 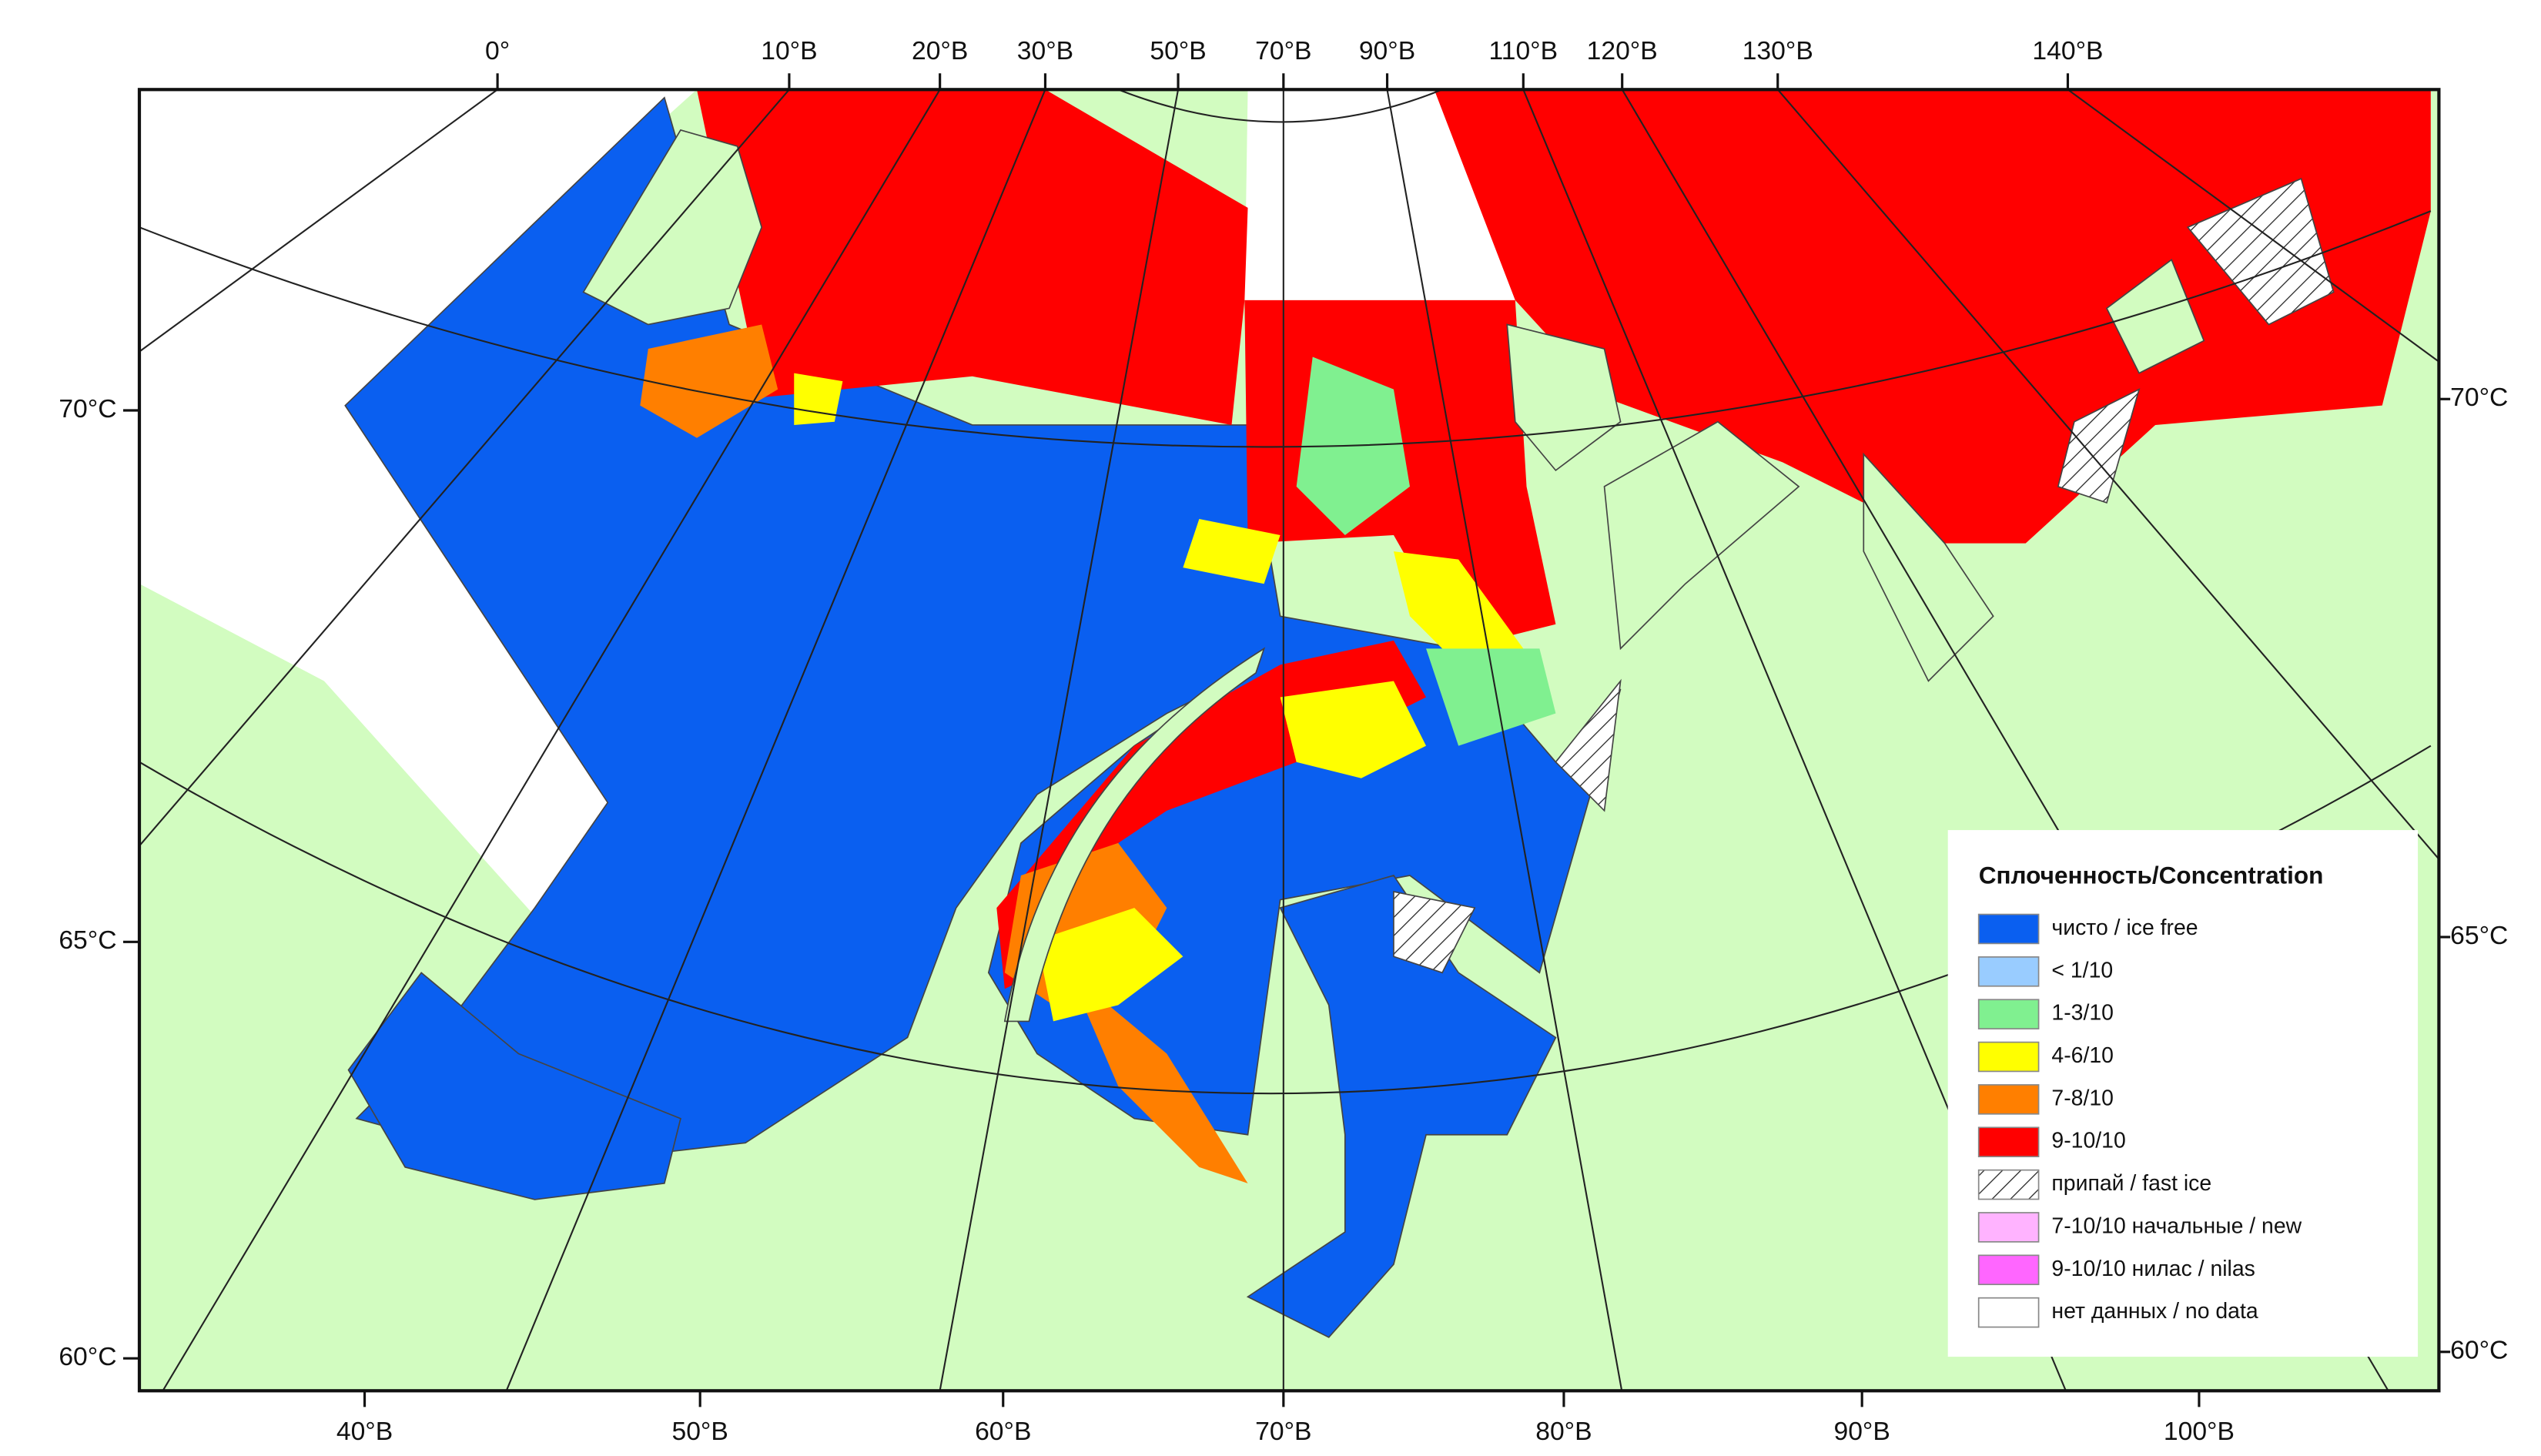 What do you see at coordinates (87, 940) in the screenshot?
I see `left-latitude-label: 65°С` at bounding box center [87, 940].